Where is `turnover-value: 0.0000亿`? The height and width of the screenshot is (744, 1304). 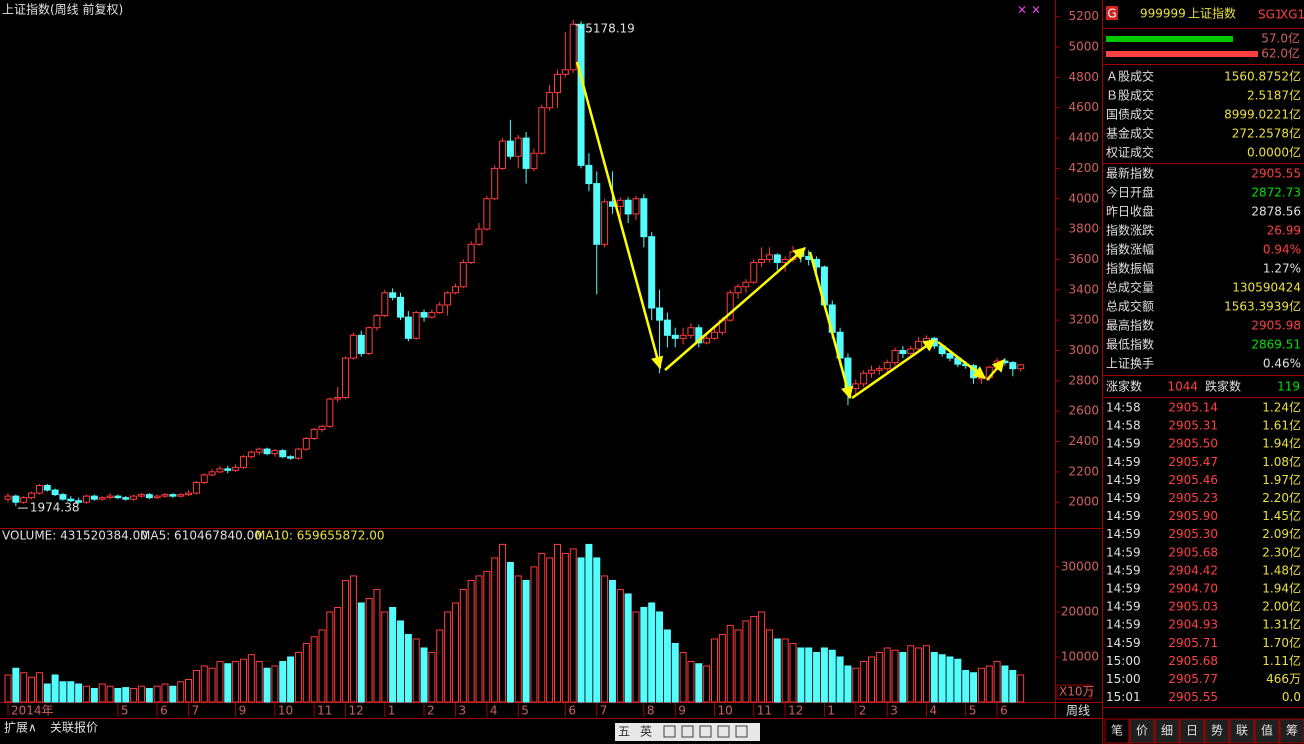
turnover-value: 0.0000亿 is located at coordinates (1274, 152).